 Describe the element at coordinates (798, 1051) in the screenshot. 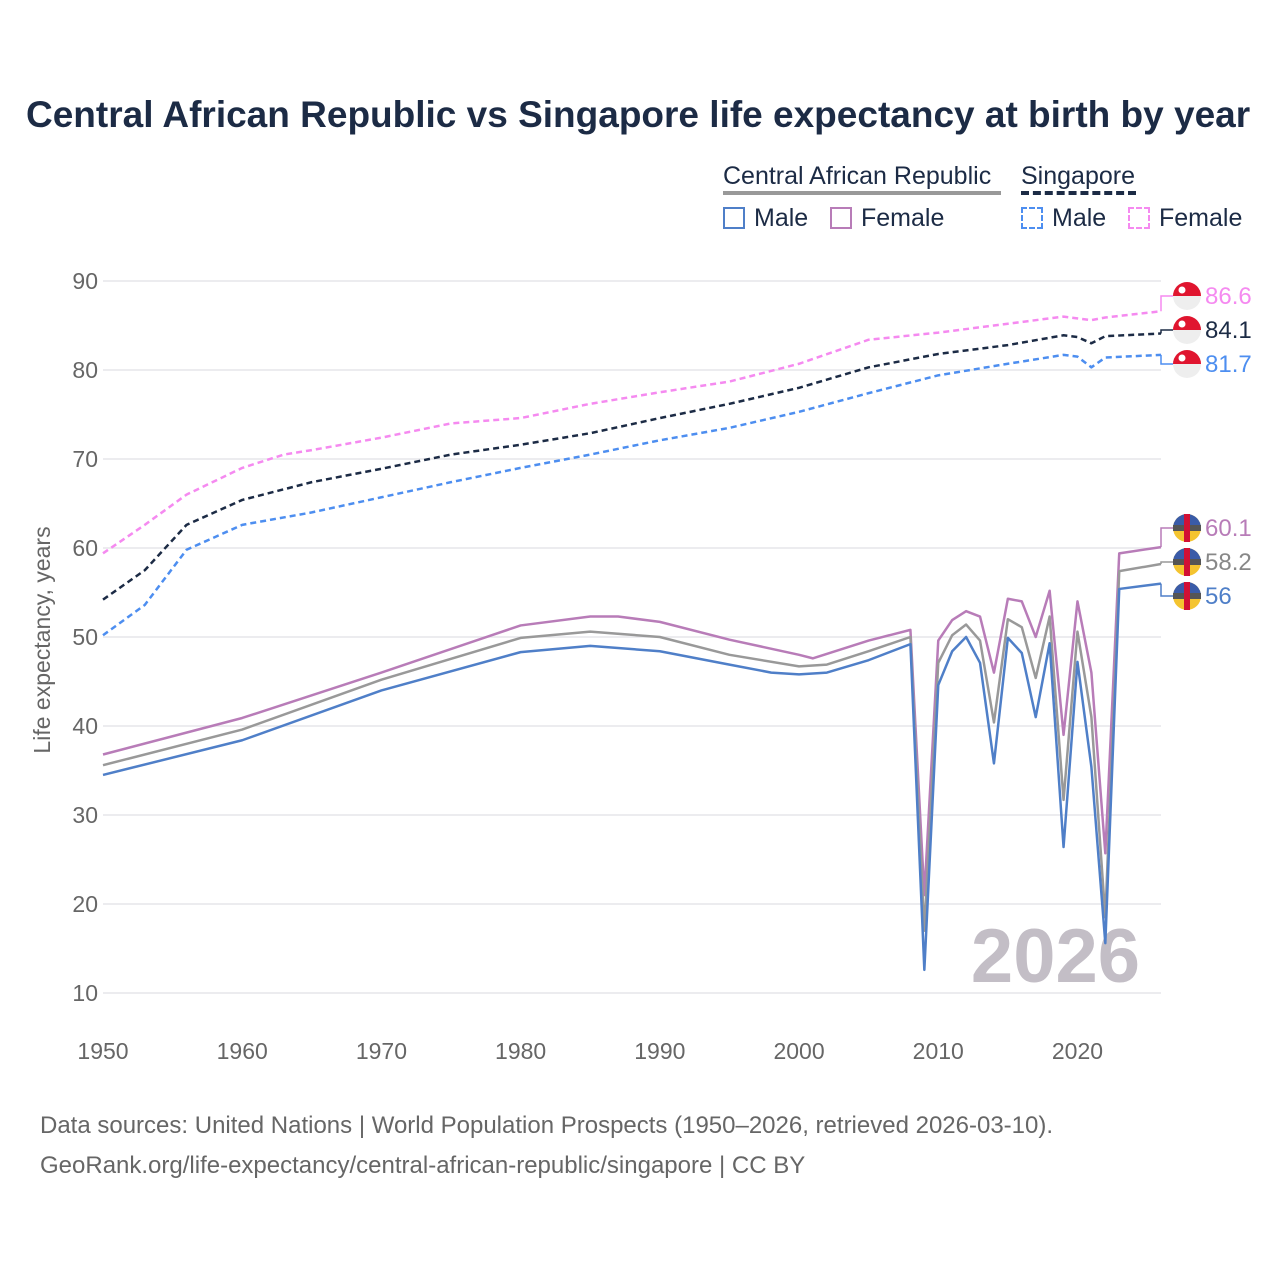

I see `x-tick-label: 2000` at that location.